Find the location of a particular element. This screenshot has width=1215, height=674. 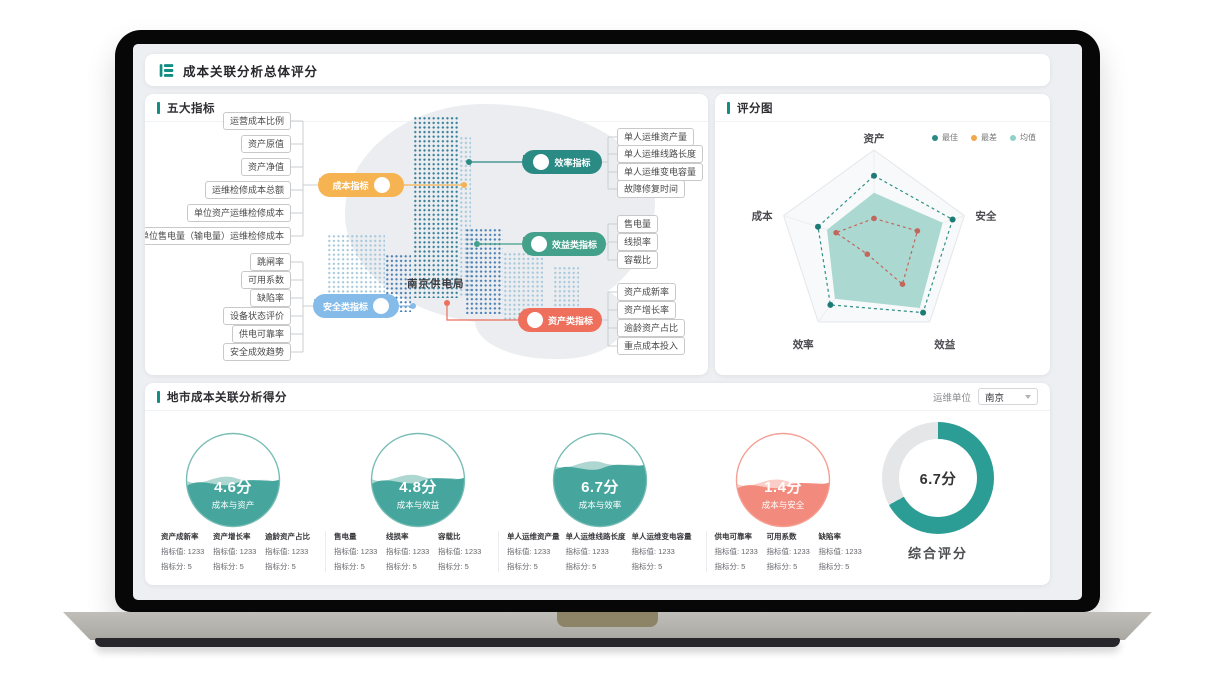

stat-column: 逾龄资产占比 指标值: 1233 指标分: 5 is located at coordinates (288, 551).